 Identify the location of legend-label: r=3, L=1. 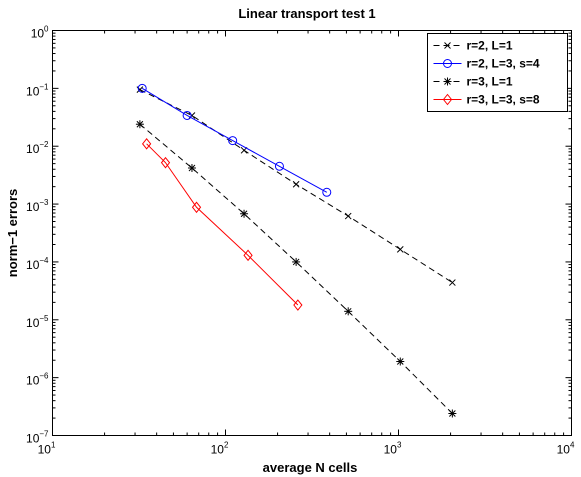
(490, 82).